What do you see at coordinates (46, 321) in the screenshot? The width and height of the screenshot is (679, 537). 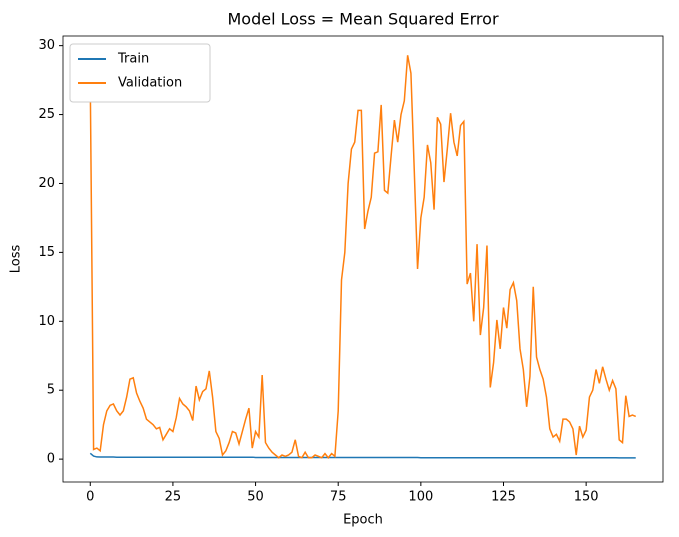 I see `y-tick-label: 10` at bounding box center [46, 321].